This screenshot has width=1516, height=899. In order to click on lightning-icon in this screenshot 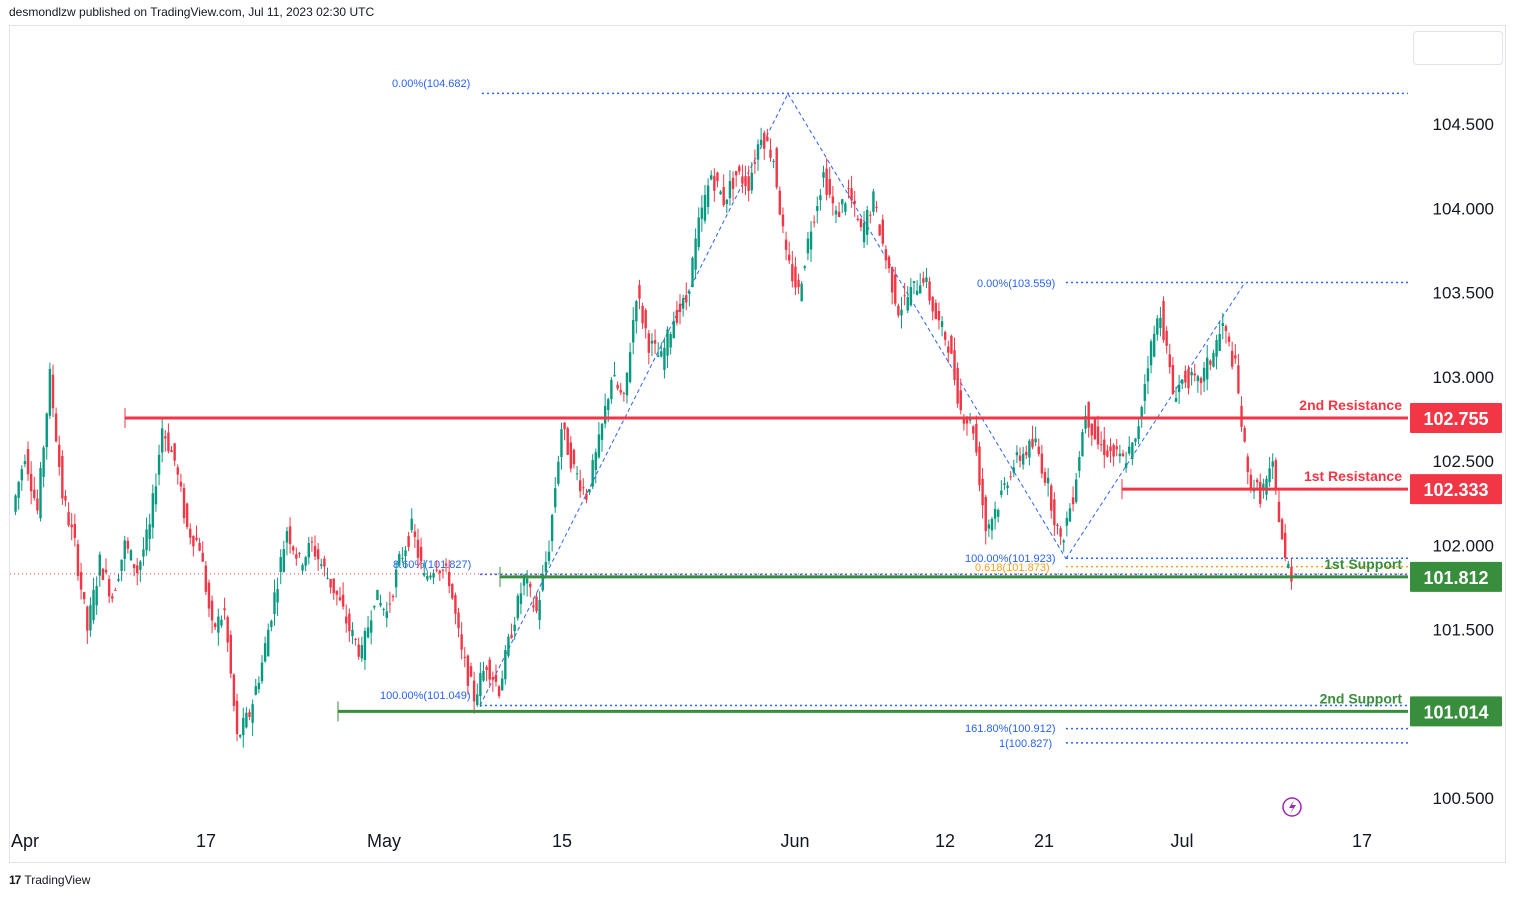, I will do `click(1292, 807)`.